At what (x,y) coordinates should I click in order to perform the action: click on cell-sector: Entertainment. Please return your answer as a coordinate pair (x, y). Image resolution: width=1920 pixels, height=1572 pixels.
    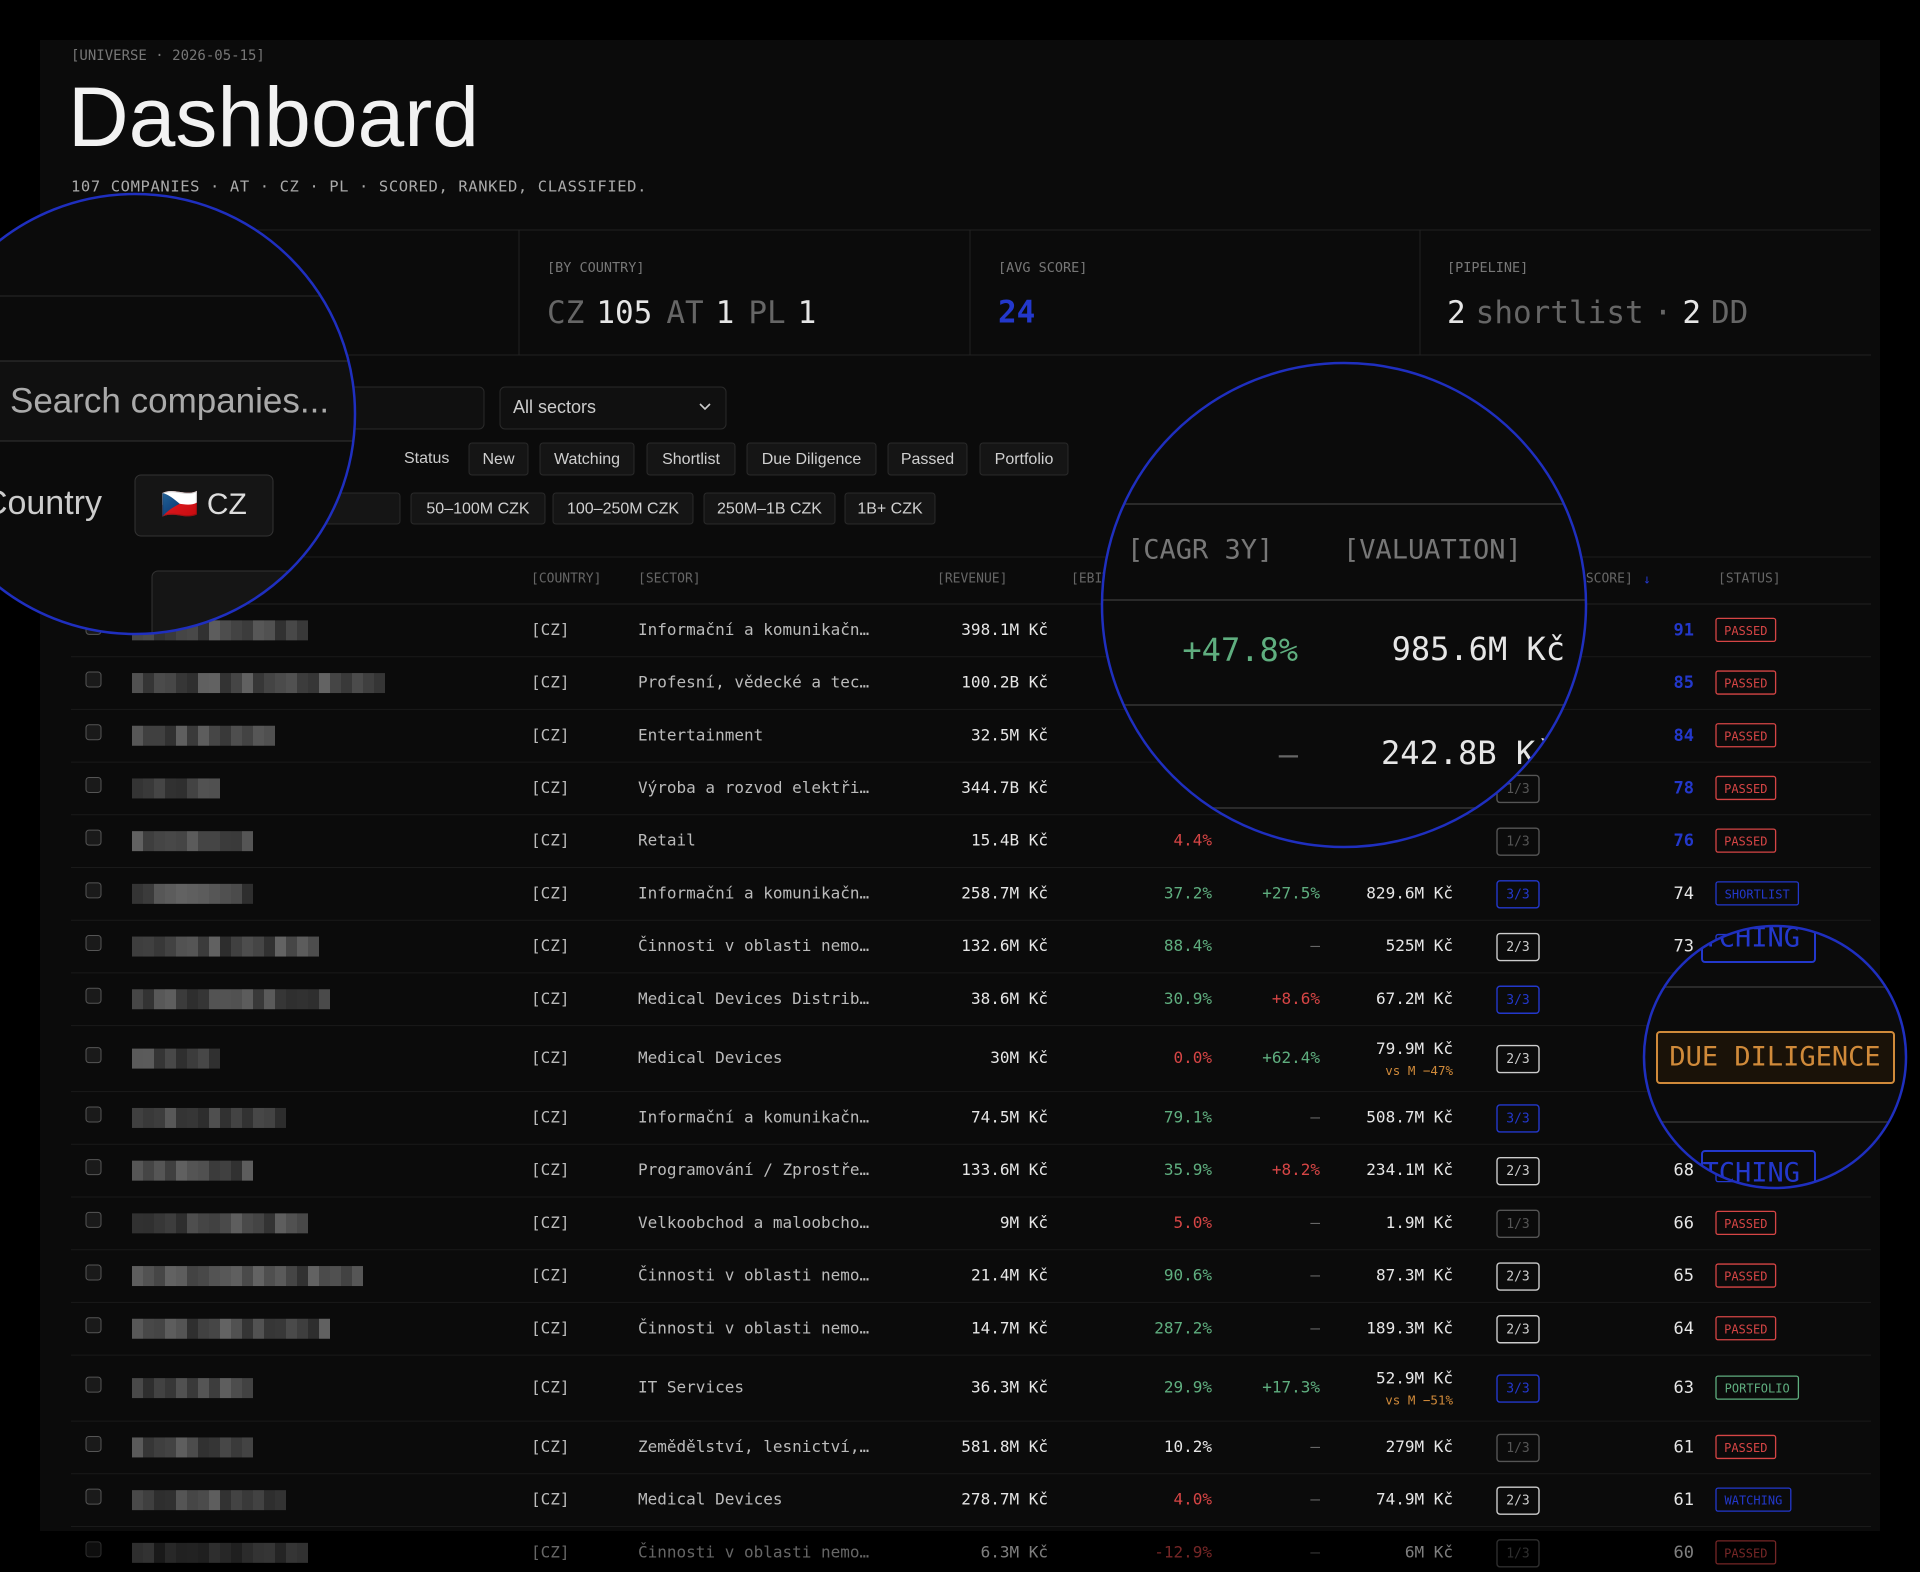
    Looking at the image, I should click on (700, 734).